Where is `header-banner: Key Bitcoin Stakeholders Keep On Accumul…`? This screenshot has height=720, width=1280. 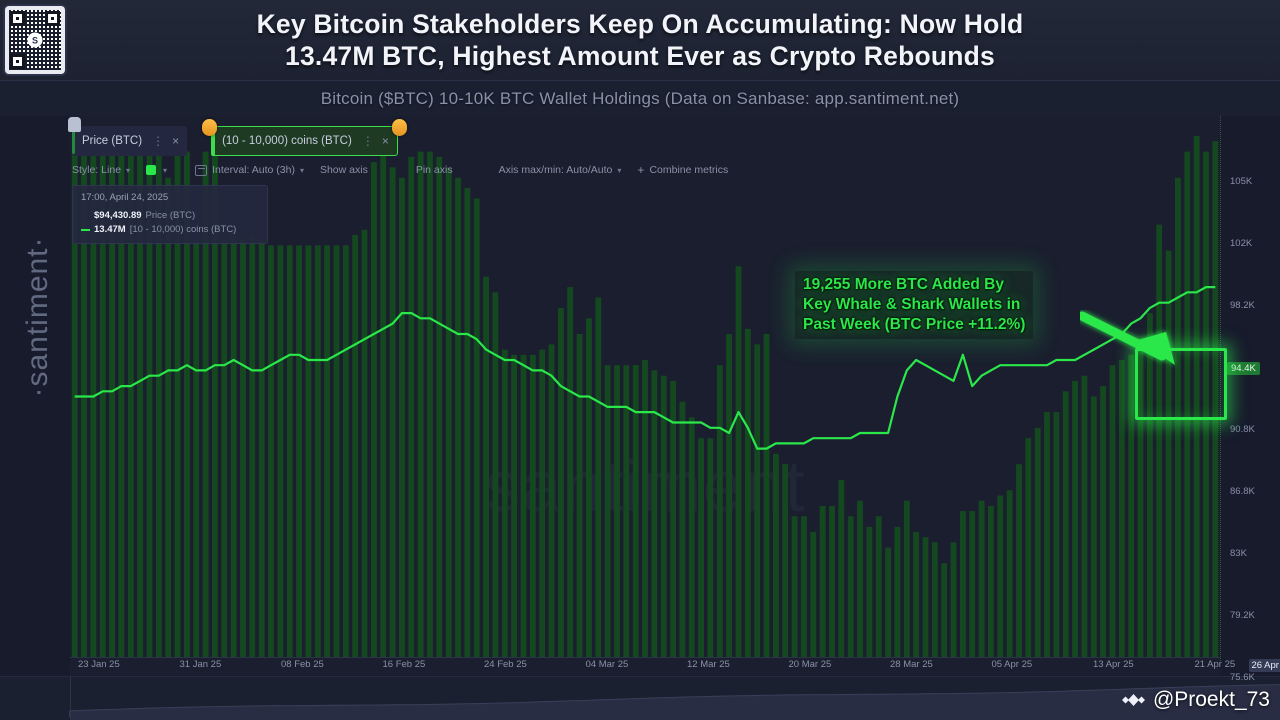
header-banner: Key Bitcoin Stakeholders Keep On Accumul… is located at coordinates (640, 40).